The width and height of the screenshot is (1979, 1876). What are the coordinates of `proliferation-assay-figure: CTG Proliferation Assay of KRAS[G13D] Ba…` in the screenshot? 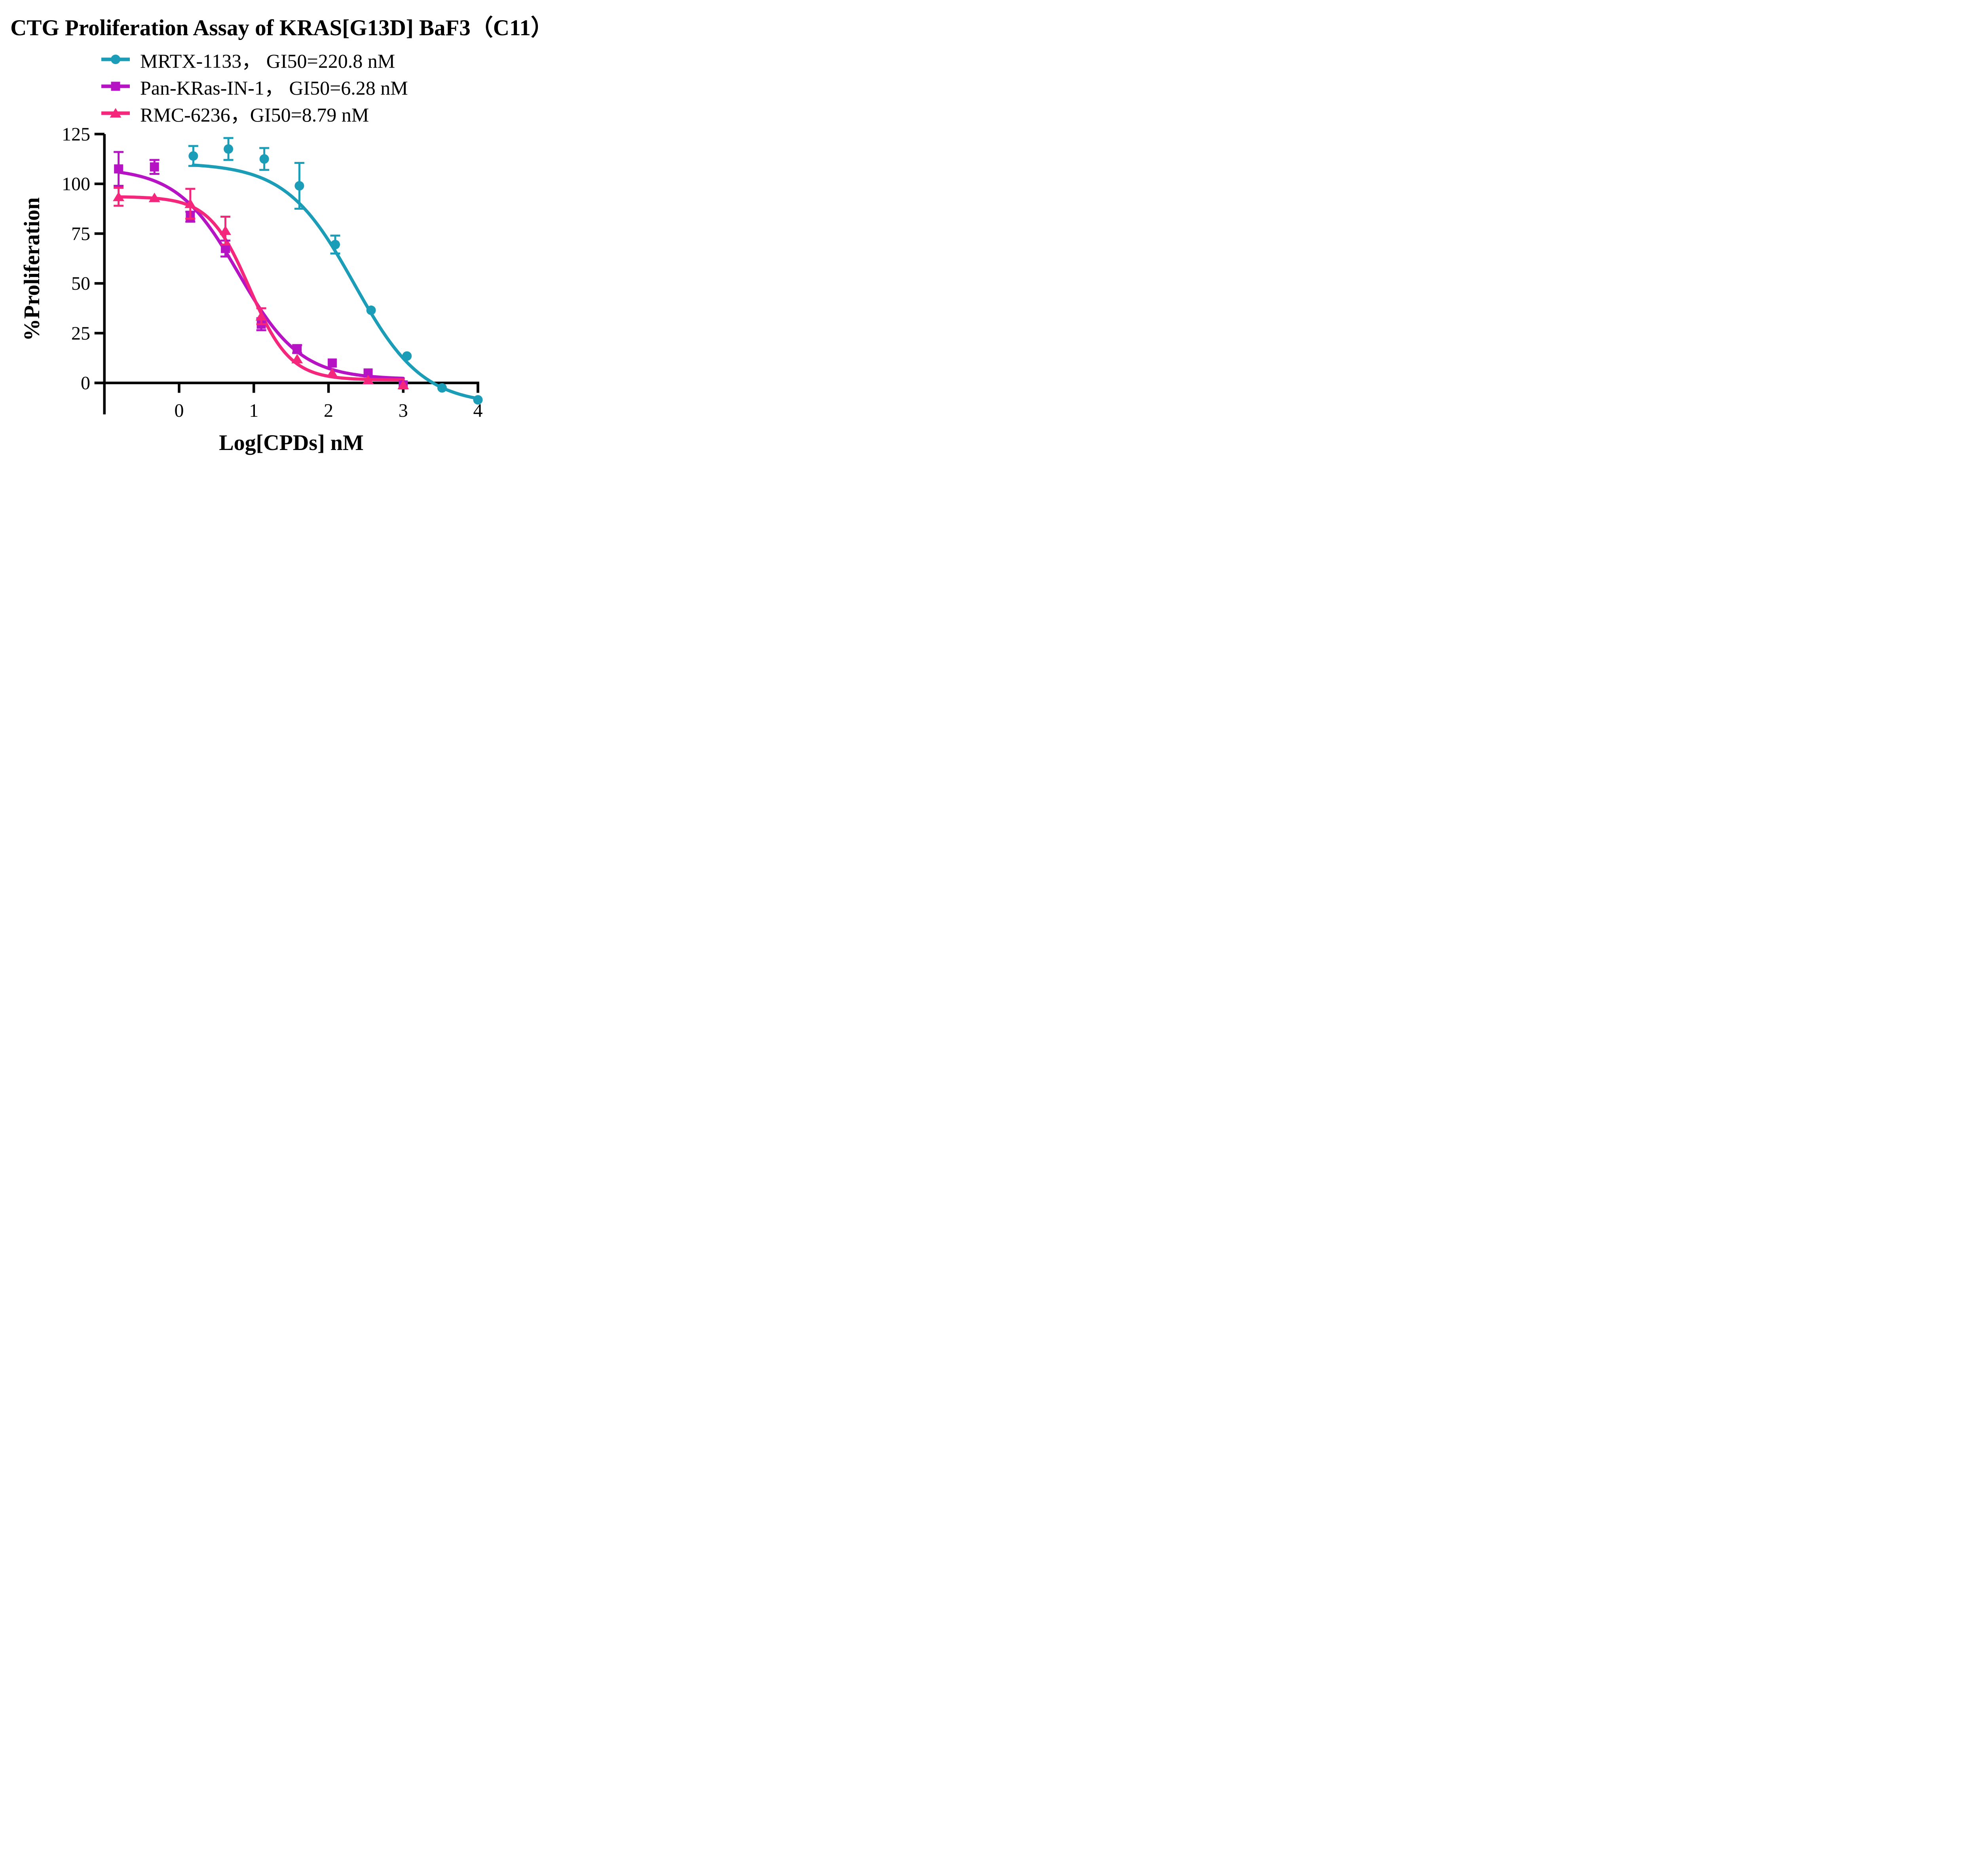 It's located at (282, 234).